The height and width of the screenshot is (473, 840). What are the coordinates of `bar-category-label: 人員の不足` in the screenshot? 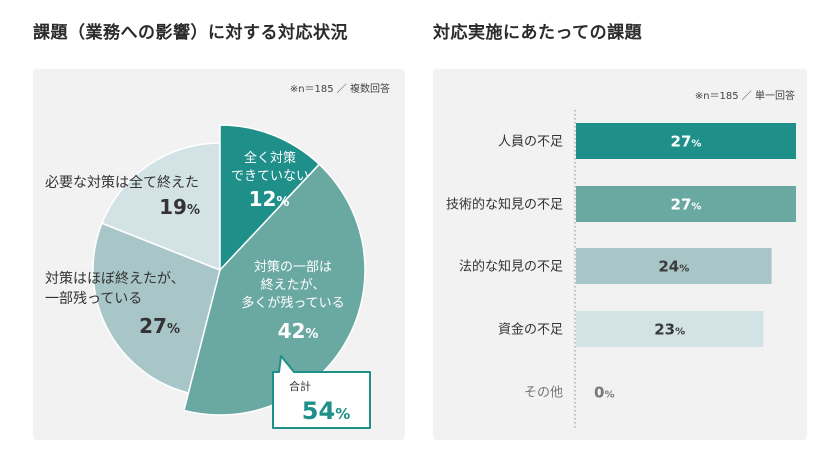 It's located at (530, 142).